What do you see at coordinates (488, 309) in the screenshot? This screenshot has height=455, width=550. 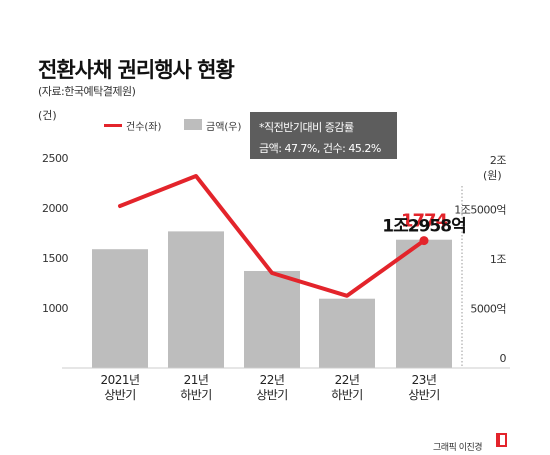 I see `right-tick-label: 5000억` at bounding box center [488, 309].